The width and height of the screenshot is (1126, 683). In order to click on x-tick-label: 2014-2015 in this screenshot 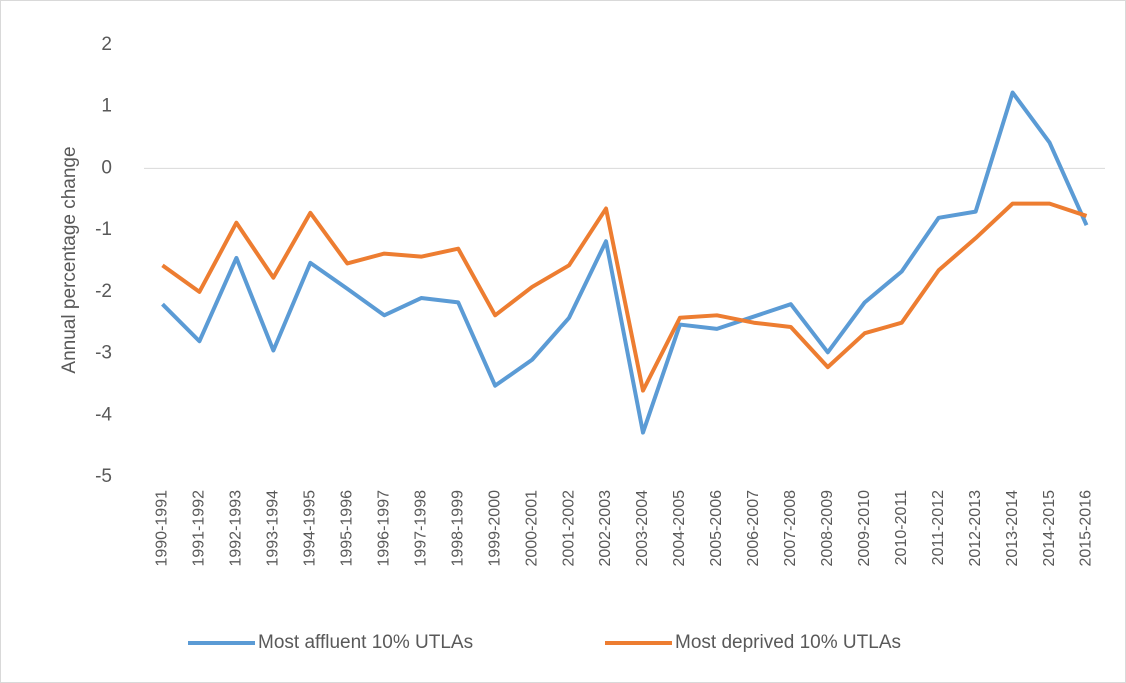, I will do `click(1049, 528)`.